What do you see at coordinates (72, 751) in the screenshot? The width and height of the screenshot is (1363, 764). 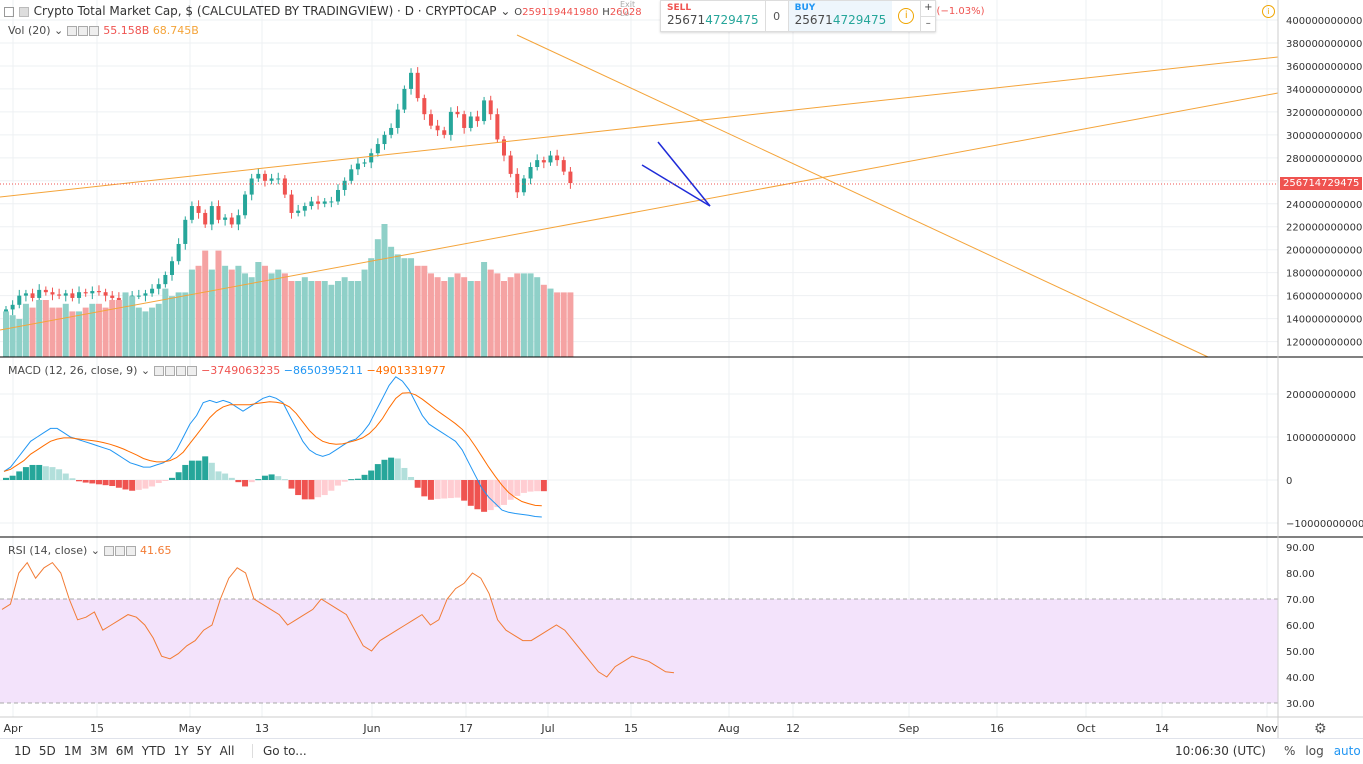 I see `range-button: 1M` at bounding box center [72, 751].